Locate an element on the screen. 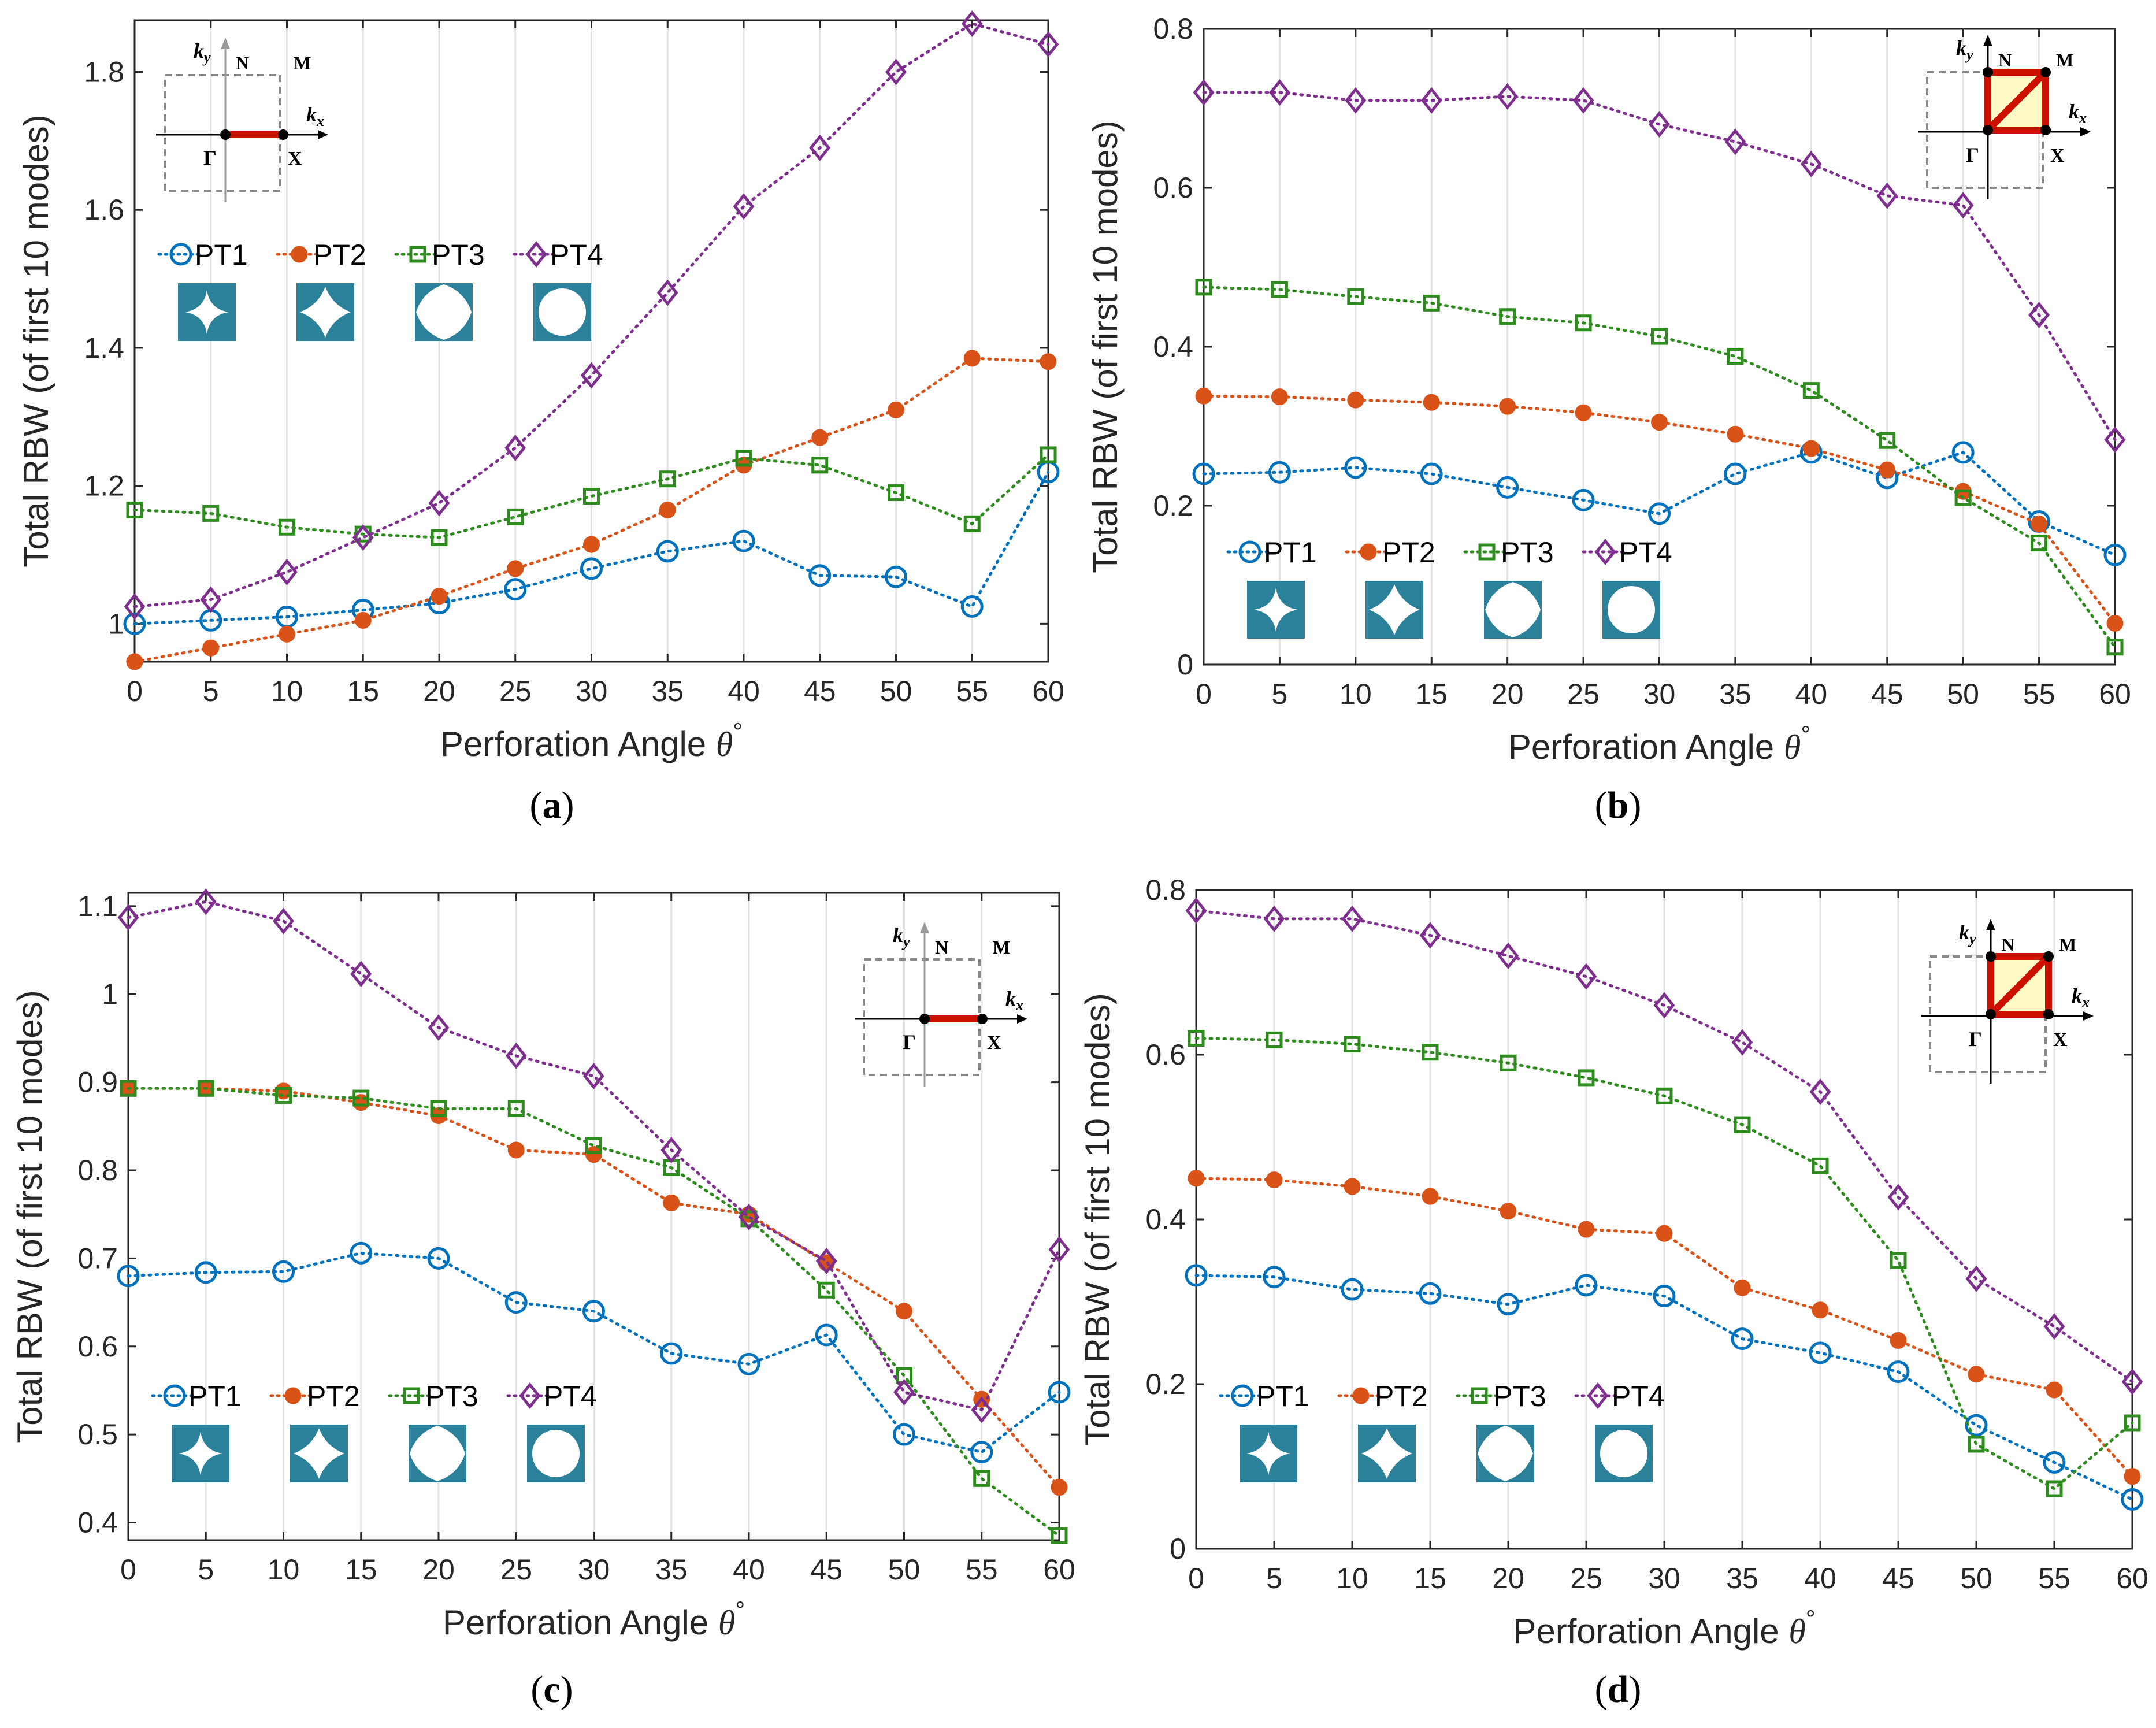 The height and width of the screenshot is (1728, 2156). x-tick-label: 55 is located at coordinates (982, 1570).